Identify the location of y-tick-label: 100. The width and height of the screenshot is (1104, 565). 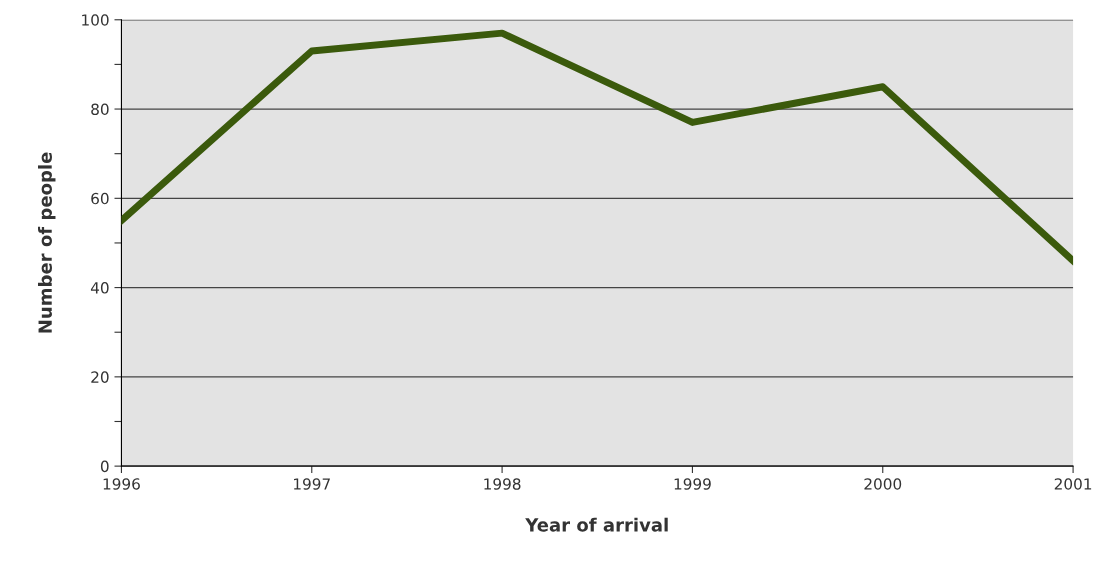
(95, 20).